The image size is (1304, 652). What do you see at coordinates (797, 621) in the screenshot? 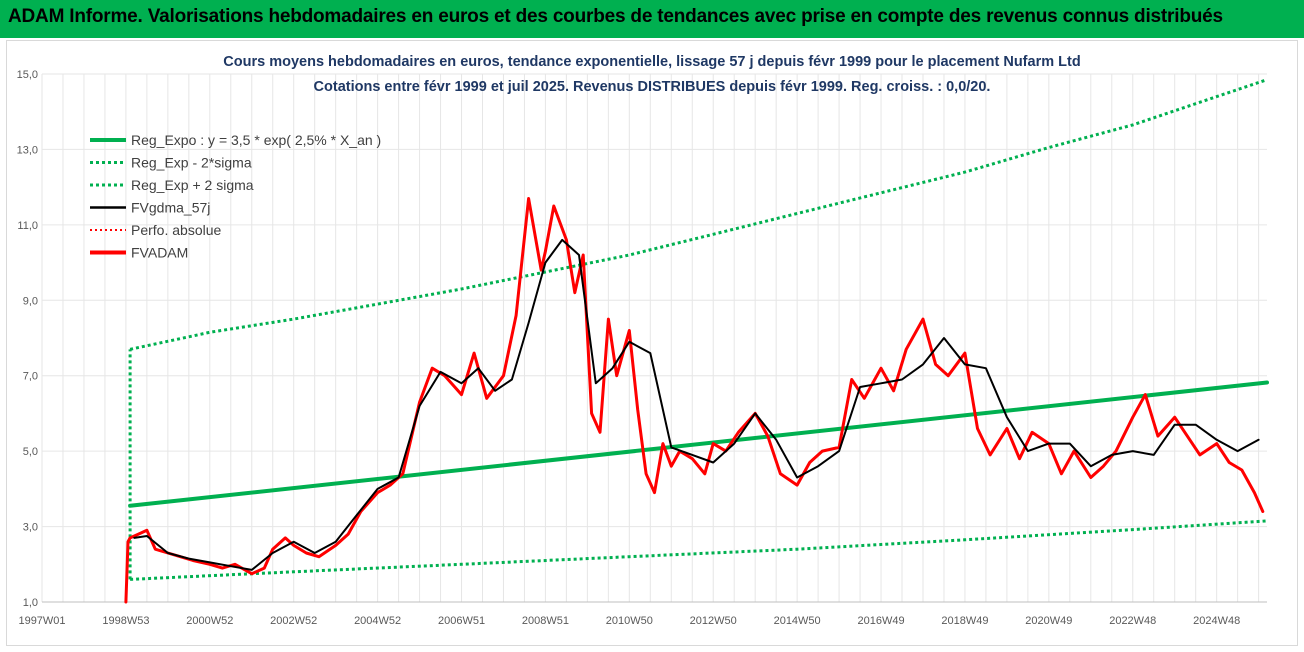
I see `x-tick-label: 2014W50` at bounding box center [797, 621].